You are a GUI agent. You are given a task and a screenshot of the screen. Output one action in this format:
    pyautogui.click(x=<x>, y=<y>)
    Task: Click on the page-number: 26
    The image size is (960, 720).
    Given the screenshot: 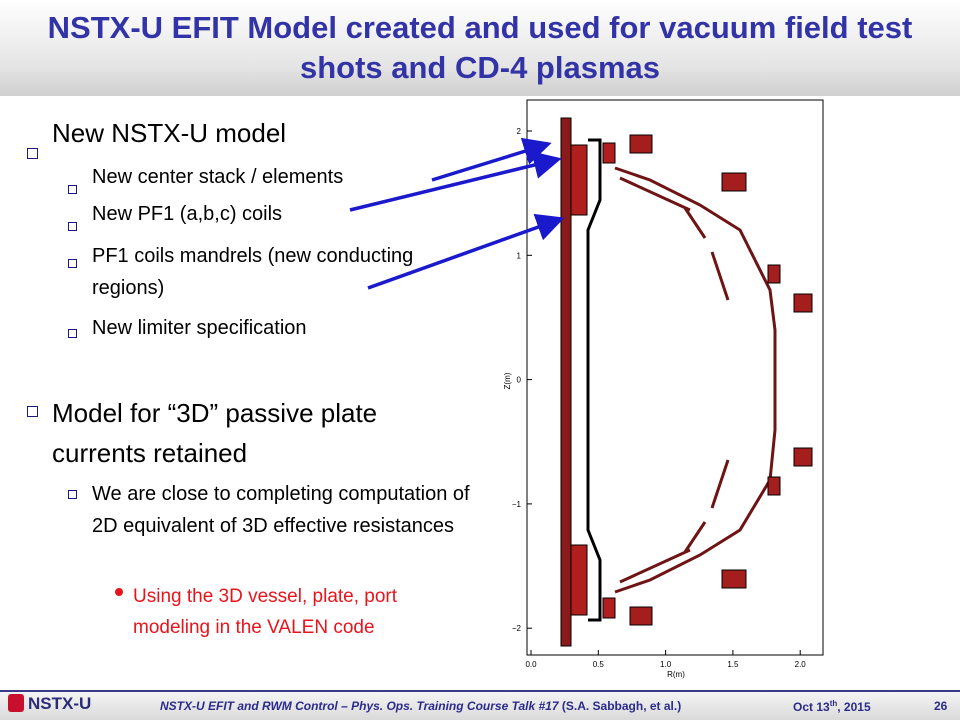 What is the action you would take?
    pyautogui.click(x=941, y=706)
    